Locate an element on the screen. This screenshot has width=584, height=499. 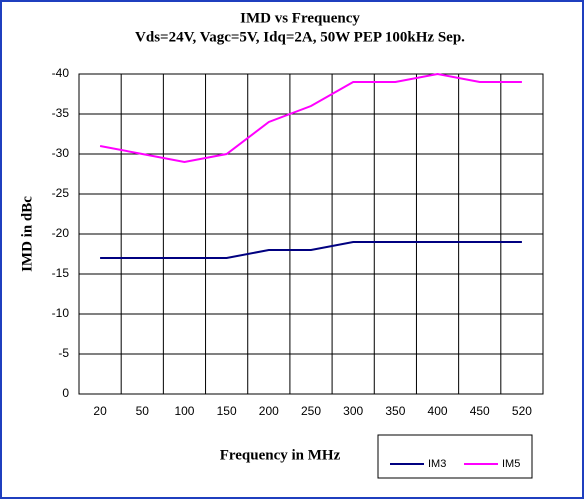
x-tick-label: 350 is located at coordinates (395, 411).